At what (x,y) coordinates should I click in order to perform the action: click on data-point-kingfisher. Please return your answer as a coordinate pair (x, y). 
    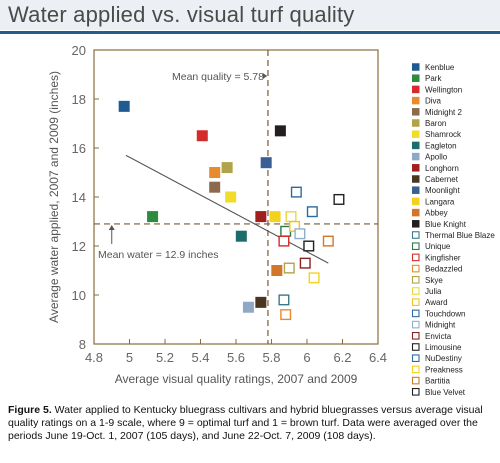
    Looking at the image, I should click on (284, 241).